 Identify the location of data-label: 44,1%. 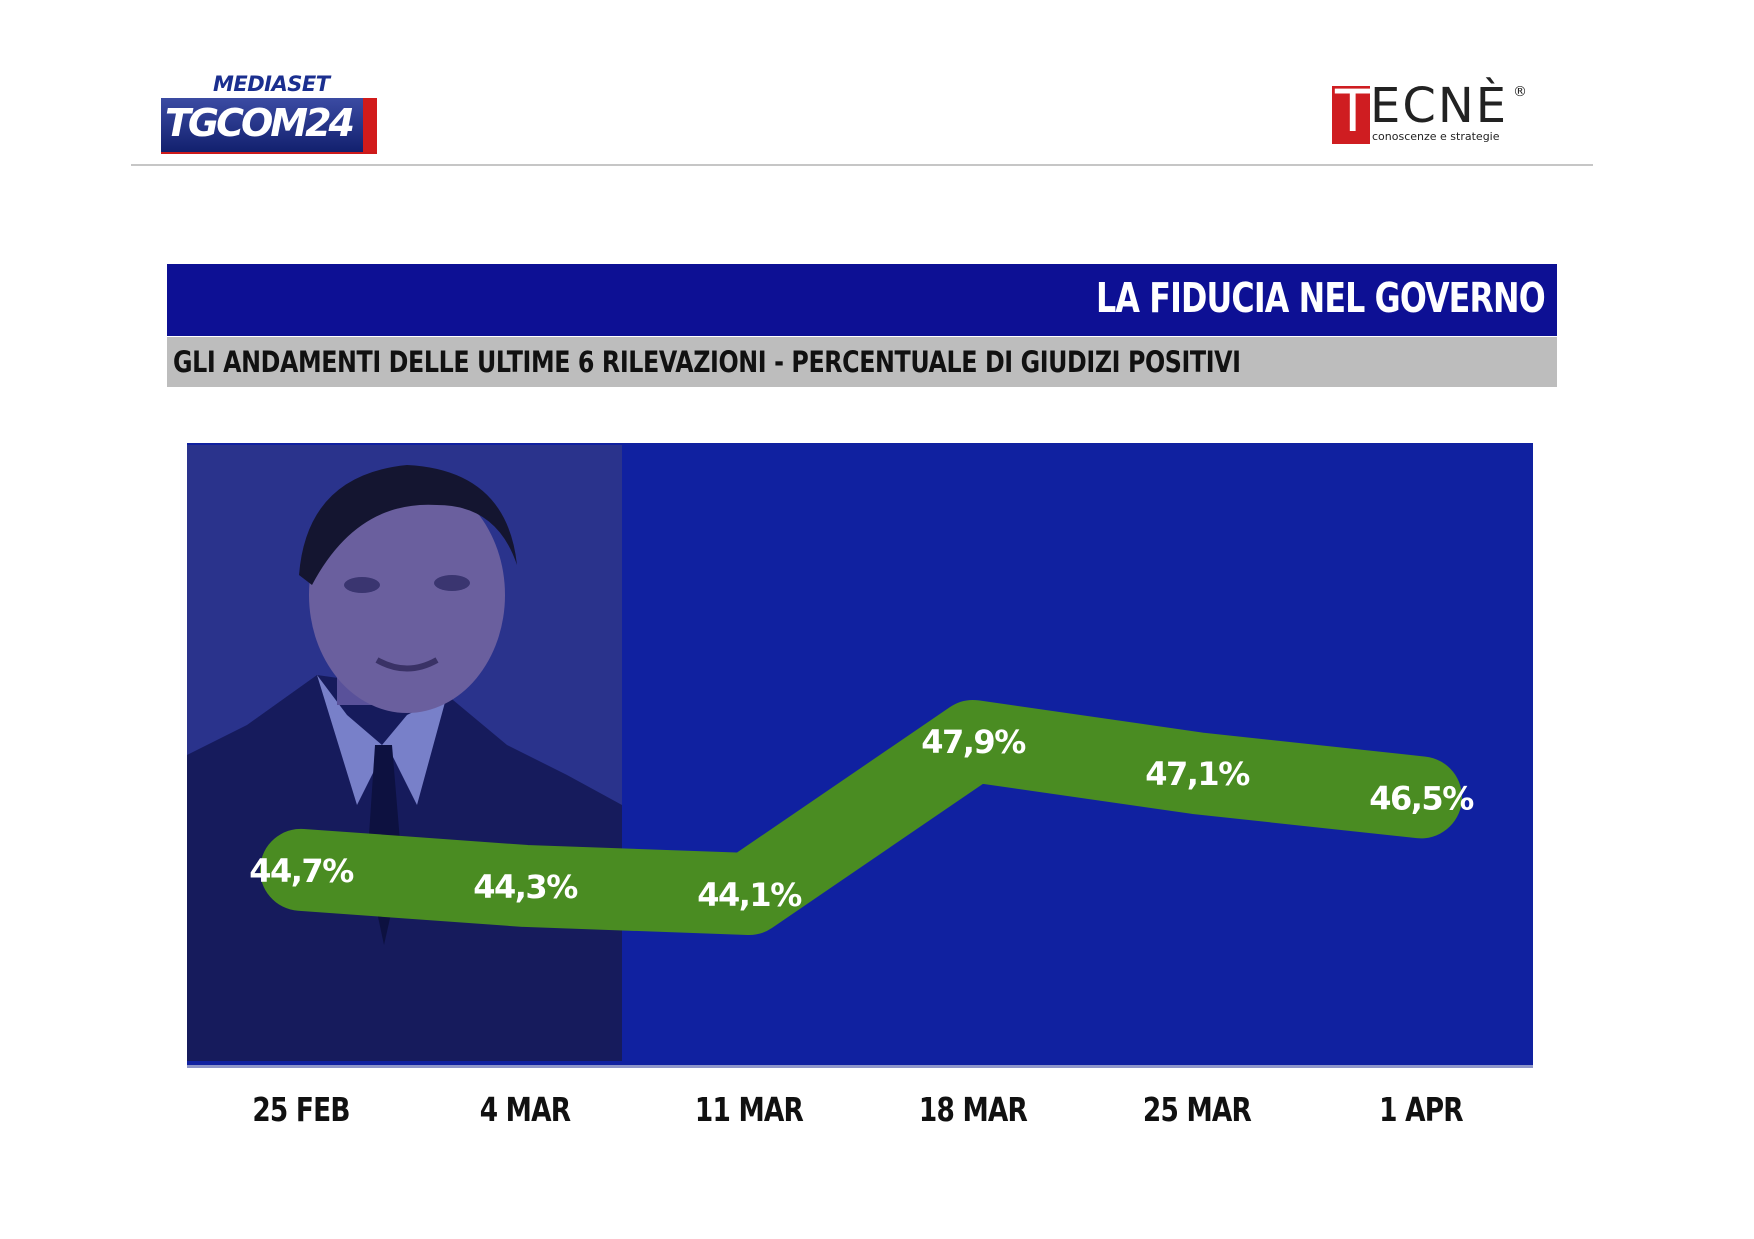
(749, 895).